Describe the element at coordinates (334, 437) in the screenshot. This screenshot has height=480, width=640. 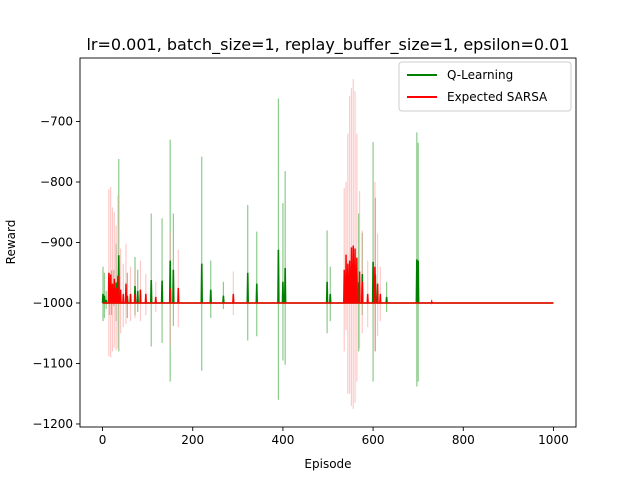
I see `x-axis: 0 200 400 600 800 1000` at that location.